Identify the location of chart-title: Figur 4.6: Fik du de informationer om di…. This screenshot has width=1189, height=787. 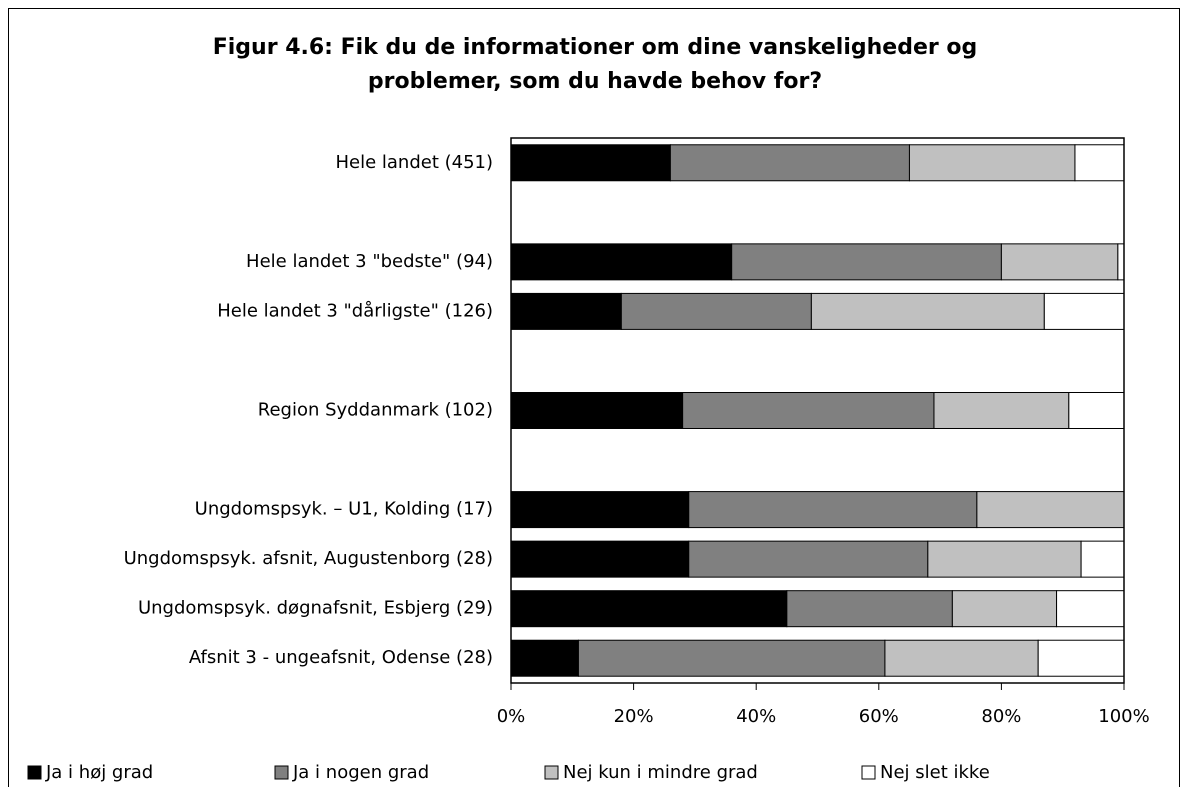
(595, 64).